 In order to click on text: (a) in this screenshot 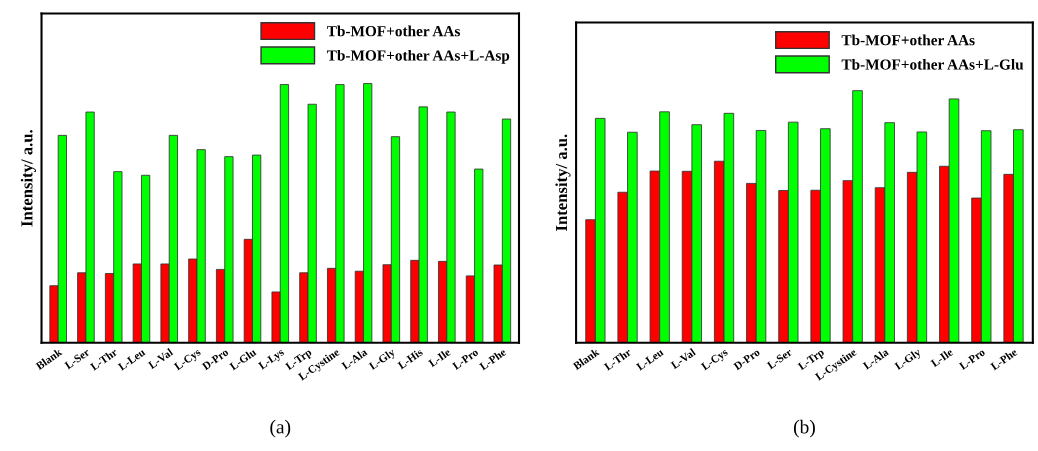, I will do `click(280, 428)`.